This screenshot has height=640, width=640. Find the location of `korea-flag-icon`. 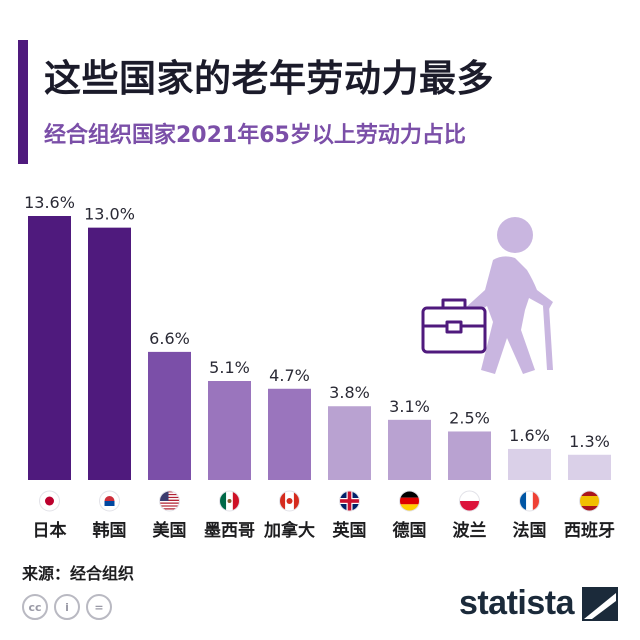

korea-flag-icon is located at coordinates (109, 501).